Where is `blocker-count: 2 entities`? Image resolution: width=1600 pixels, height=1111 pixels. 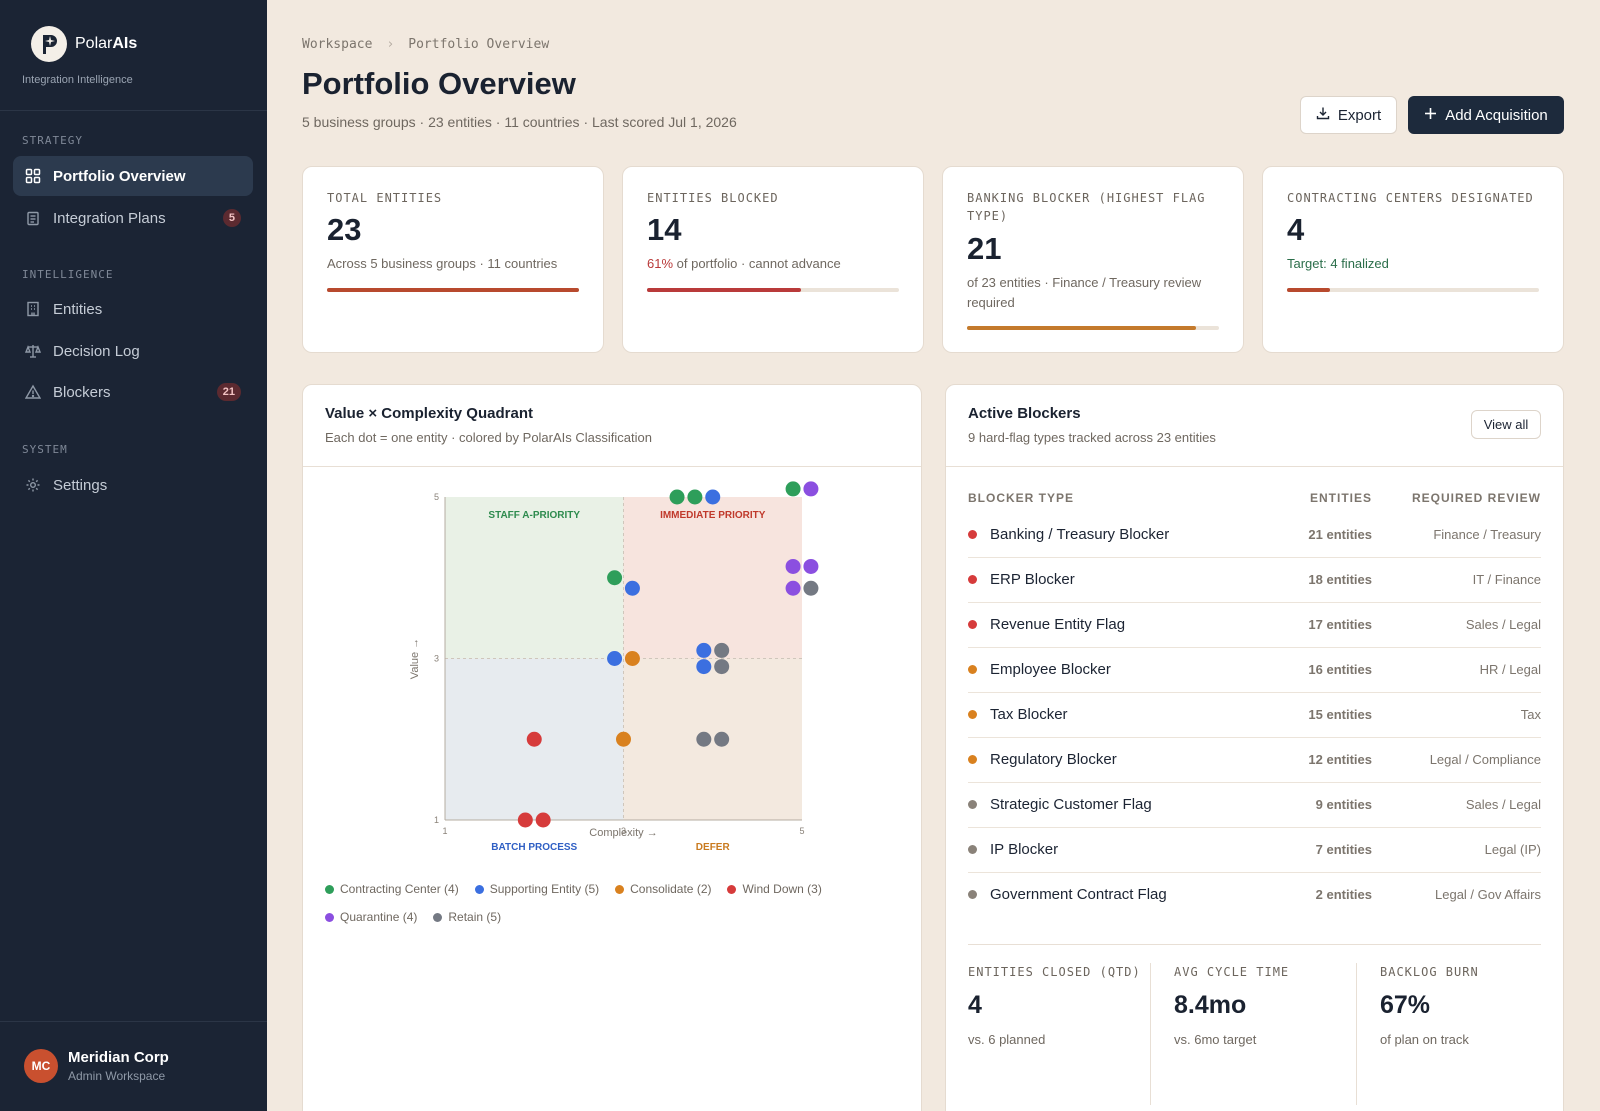
blocker-count: 2 entities is located at coordinates (1343, 894).